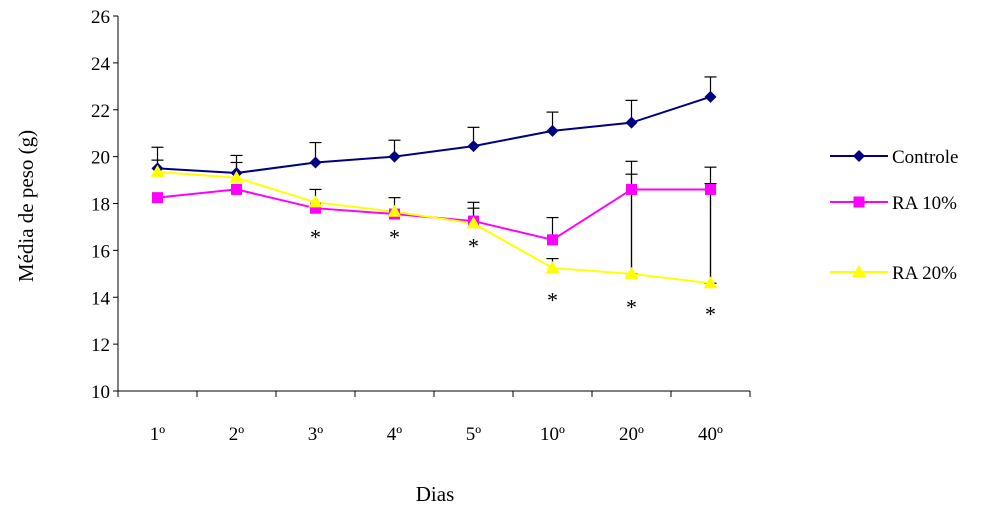 The image size is (984, 508). Describe the element at coordinates (100, 345) in the screenshot. I see `y-tick-label: 12` at that location.